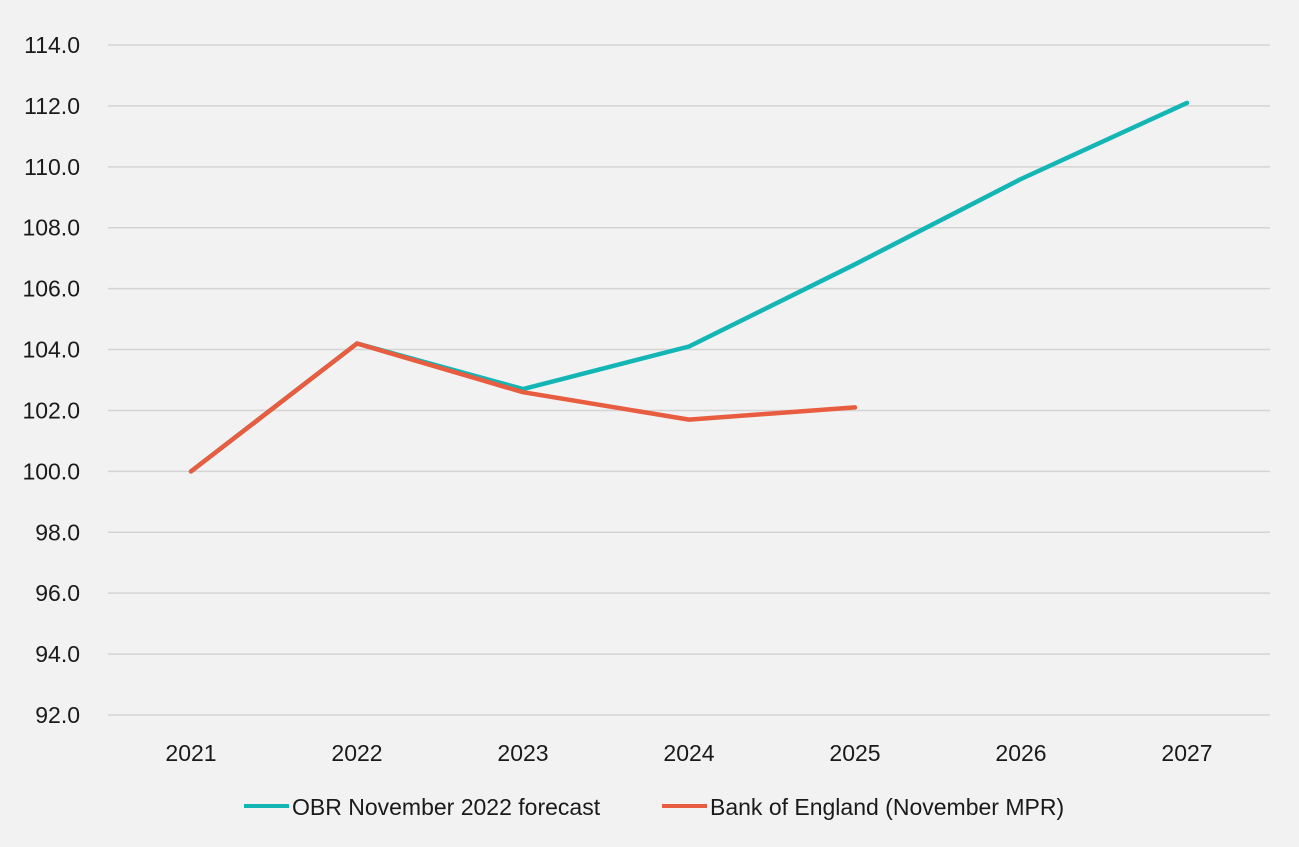 The height and width of the screenshot is (847, 1299). I want to click on y-tick-label: 96.0, so click(57, 593).